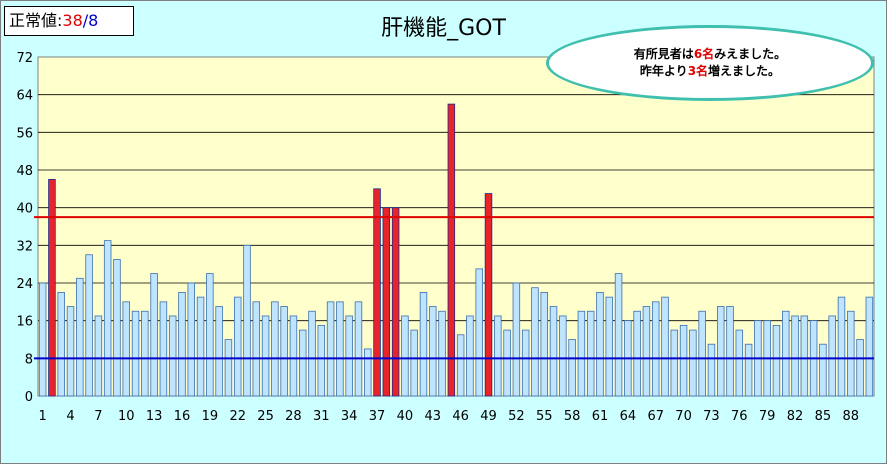 This screenshot has width=887, height=464. I want to click on callout-count-this-year: 6名, so click(704, 54).